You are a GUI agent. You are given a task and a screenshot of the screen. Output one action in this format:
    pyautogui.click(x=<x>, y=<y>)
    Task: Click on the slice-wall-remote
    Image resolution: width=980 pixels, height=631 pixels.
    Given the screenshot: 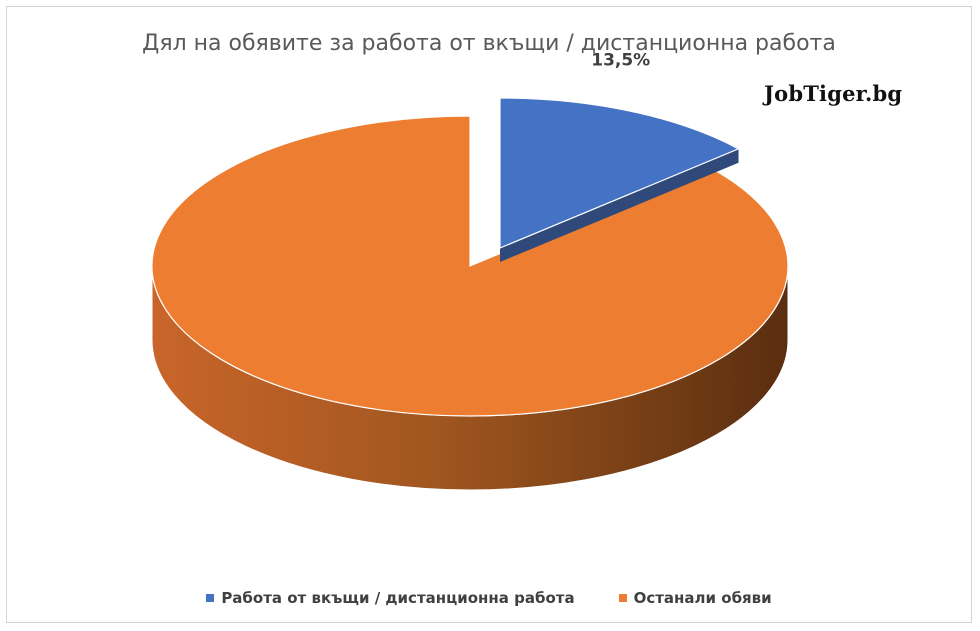 What is the action you would take?
    pyautogui.click(x=619, y=205)
    